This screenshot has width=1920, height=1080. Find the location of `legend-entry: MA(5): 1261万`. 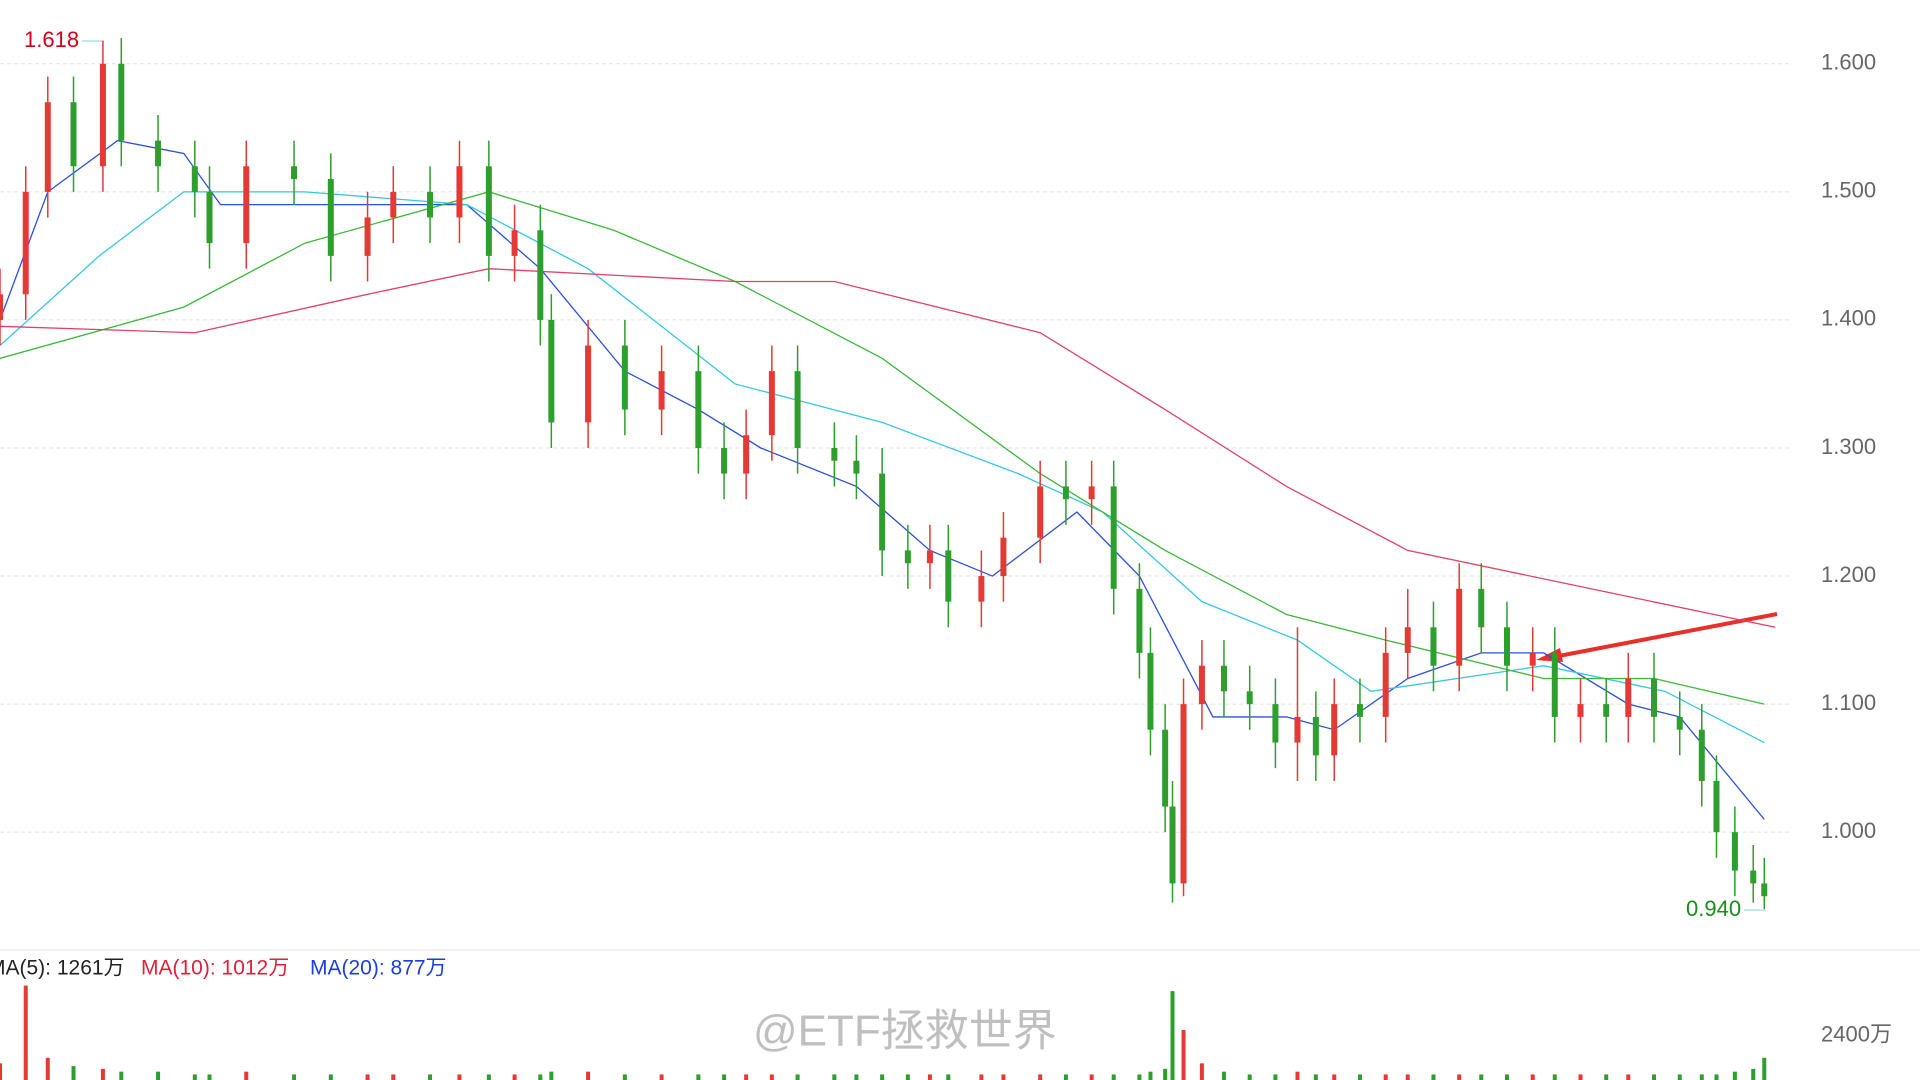

legend-entry: MA(5): 1261万 is located at coordinates (62, 968).